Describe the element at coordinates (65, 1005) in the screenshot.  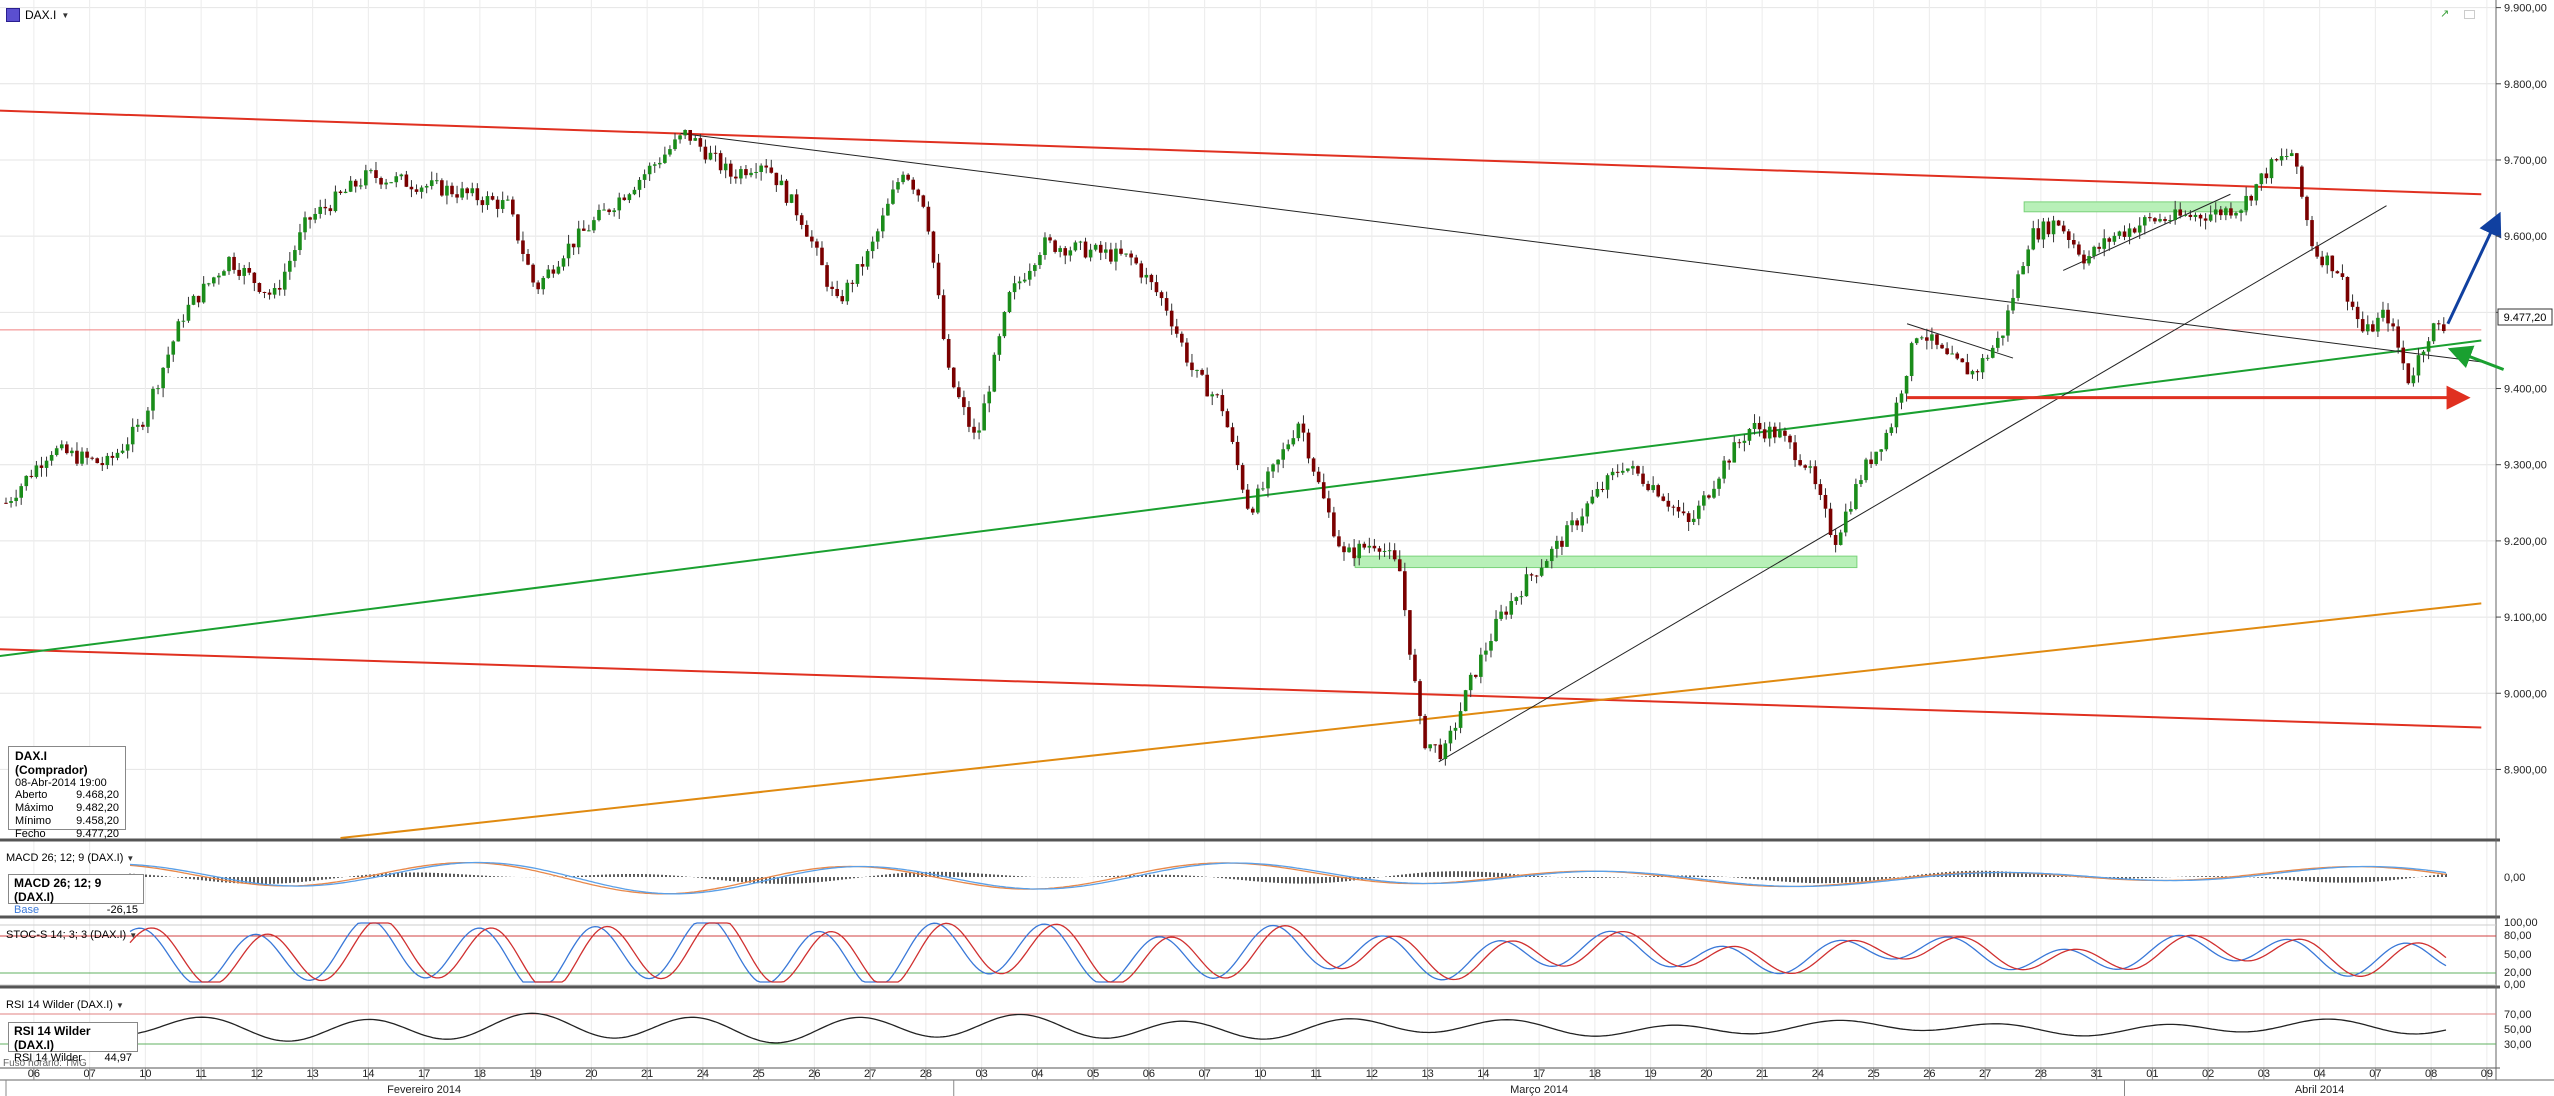
I see `rsi-pane-label: RSI 14 Wilder (DAX.I) ▼` at that location.